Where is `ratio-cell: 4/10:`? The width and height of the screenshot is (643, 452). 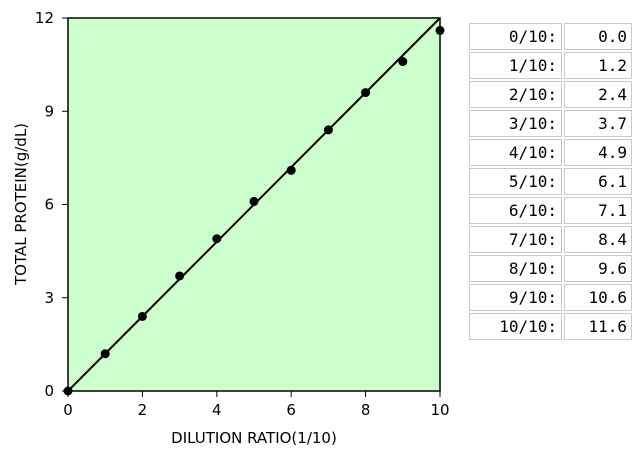
ratio-cell: 4/10: is located at coordinates (515, 152).